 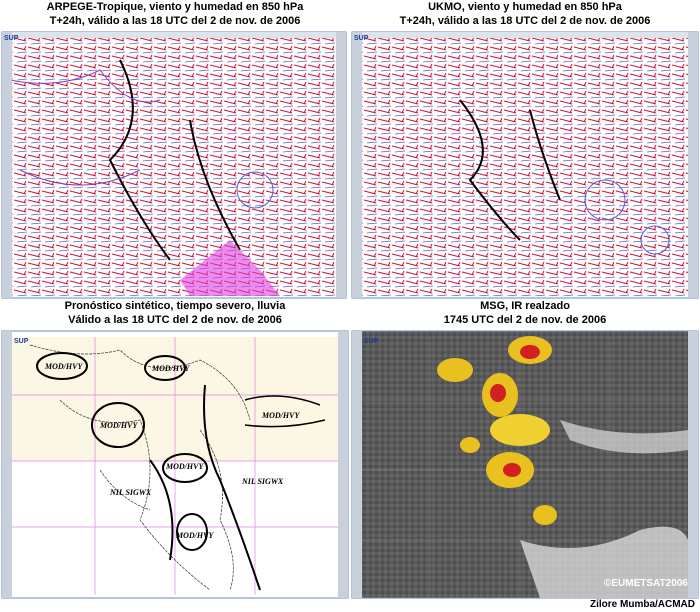 I want to click on panel-subtitle: 1745 UTC del 2 de nov. de 2006, so click(x=525, y=320).